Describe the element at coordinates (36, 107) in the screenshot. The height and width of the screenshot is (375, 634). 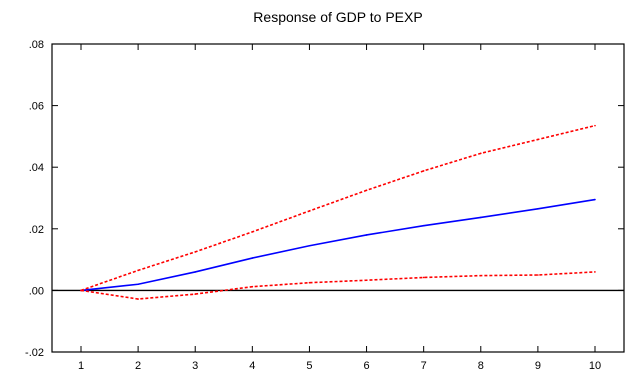
I see `y-tick-label: .06` at that location.